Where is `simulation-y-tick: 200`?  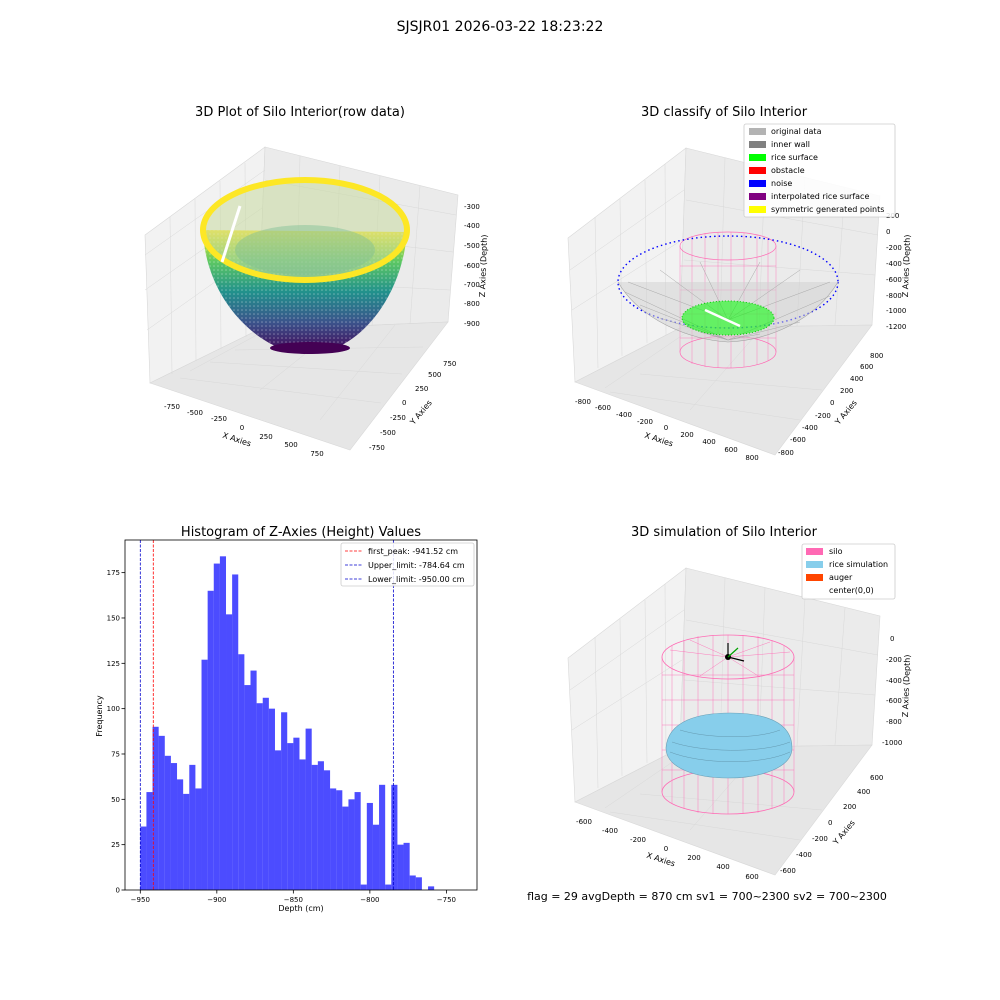
simulation-y-tick: 200 is located at coordinates (849, 807).